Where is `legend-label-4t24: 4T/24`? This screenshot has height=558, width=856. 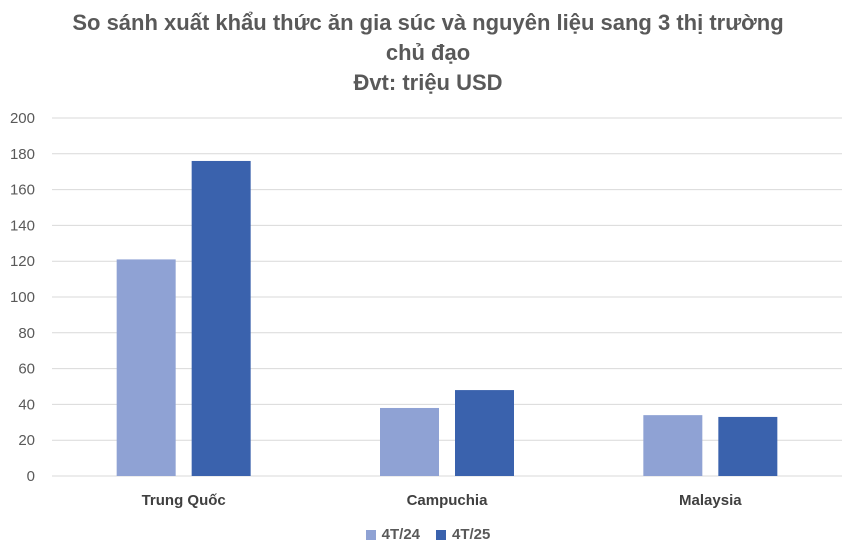 legend-label-4t24: 4T/24 is located at coordinates (400, 534).